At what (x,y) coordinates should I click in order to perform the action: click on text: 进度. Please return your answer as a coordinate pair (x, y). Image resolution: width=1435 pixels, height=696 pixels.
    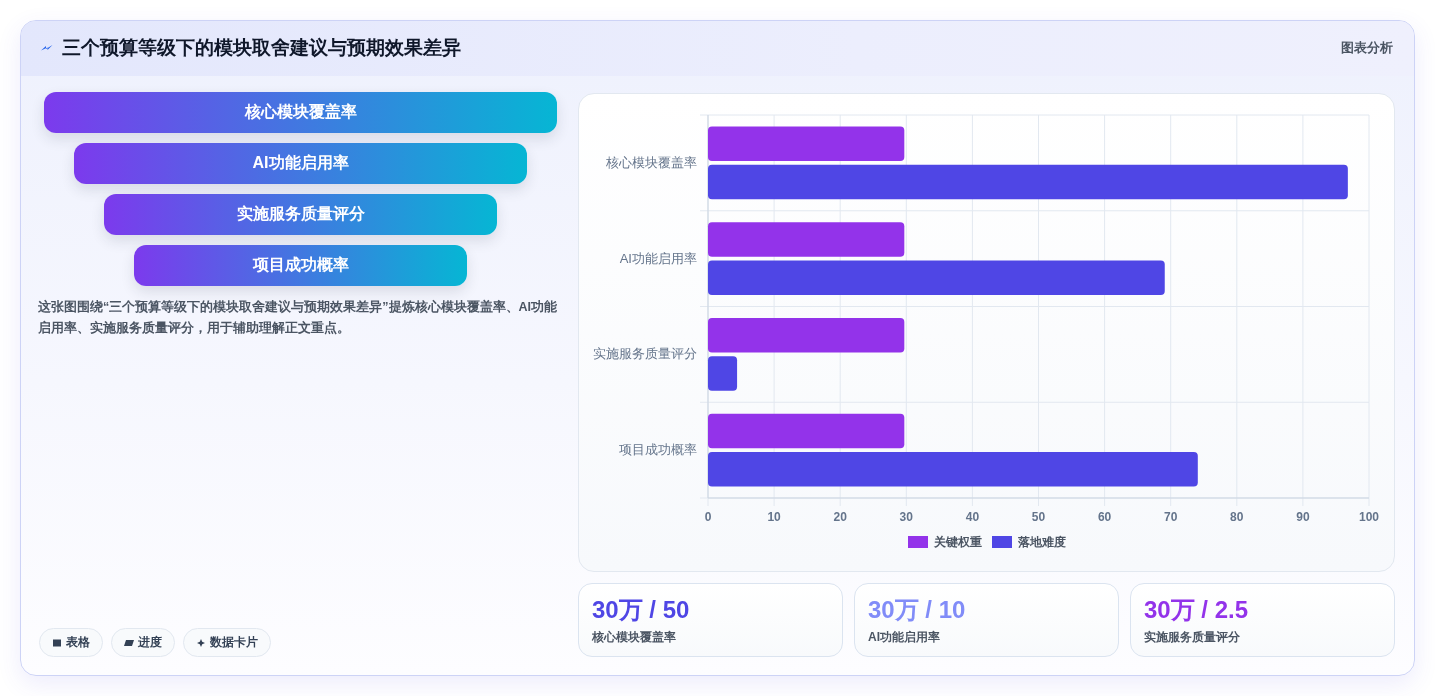
    Looking at the image, I should click on (150, 642).